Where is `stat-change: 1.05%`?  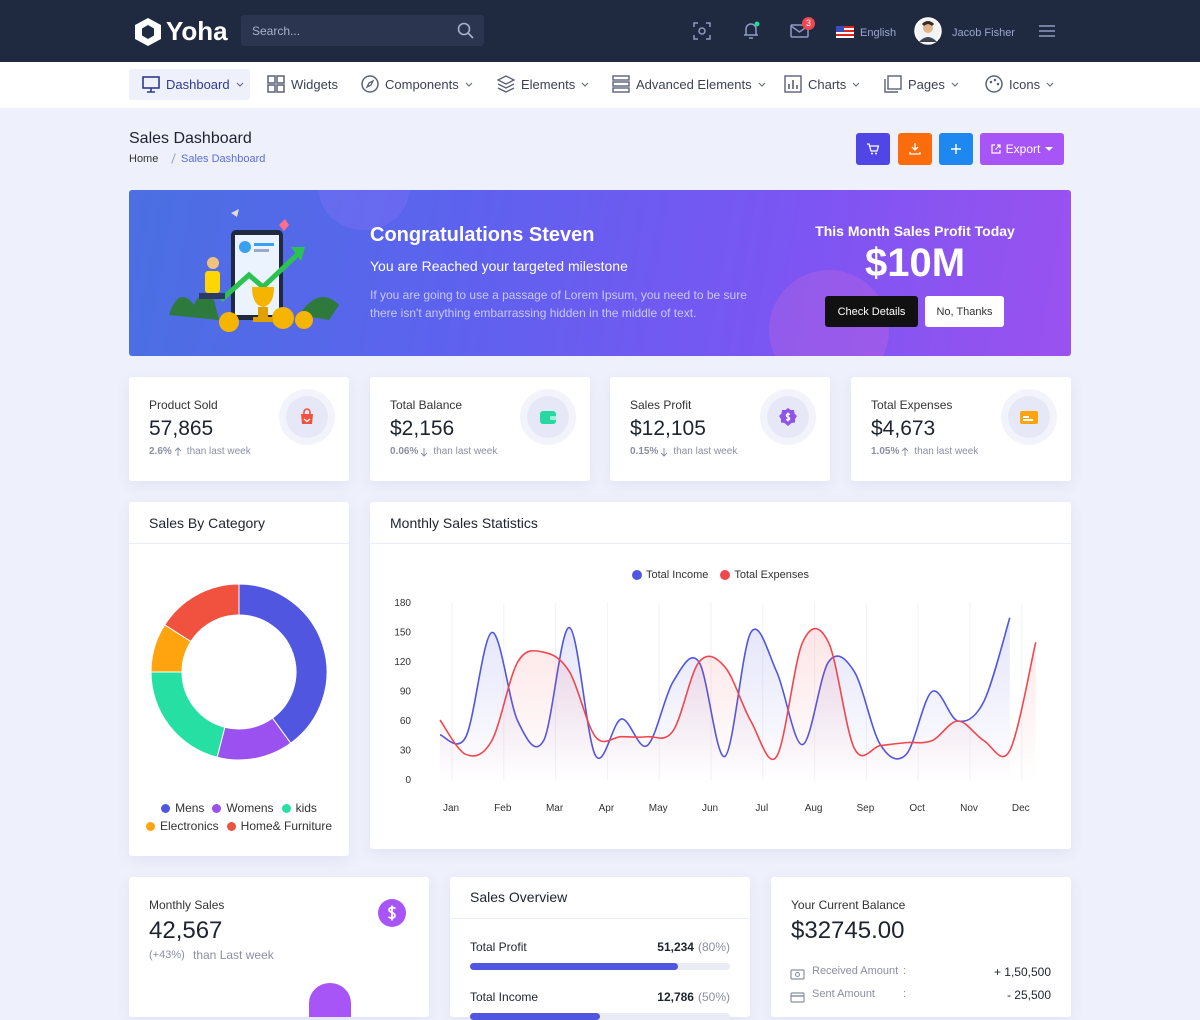
stat-change: 1.05% is located at coordinates (885, 451).